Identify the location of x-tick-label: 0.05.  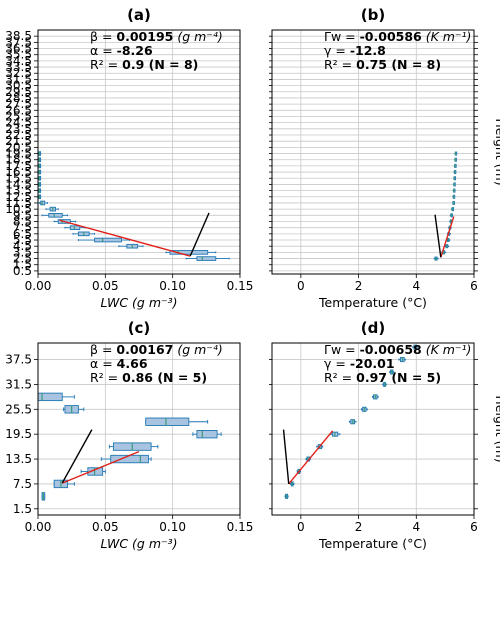
(105, 286).